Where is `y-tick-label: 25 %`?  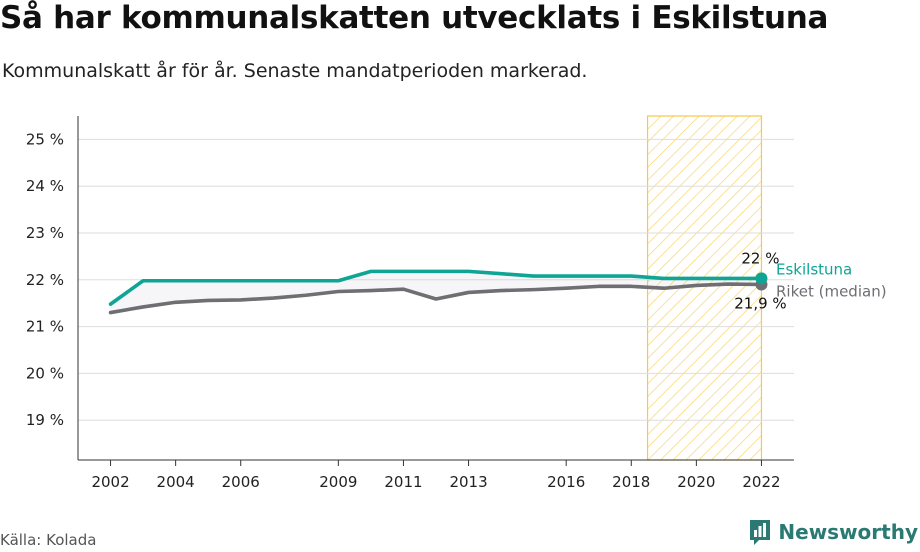 y-tick-label: 25 % is located at coordinates (45, 139).